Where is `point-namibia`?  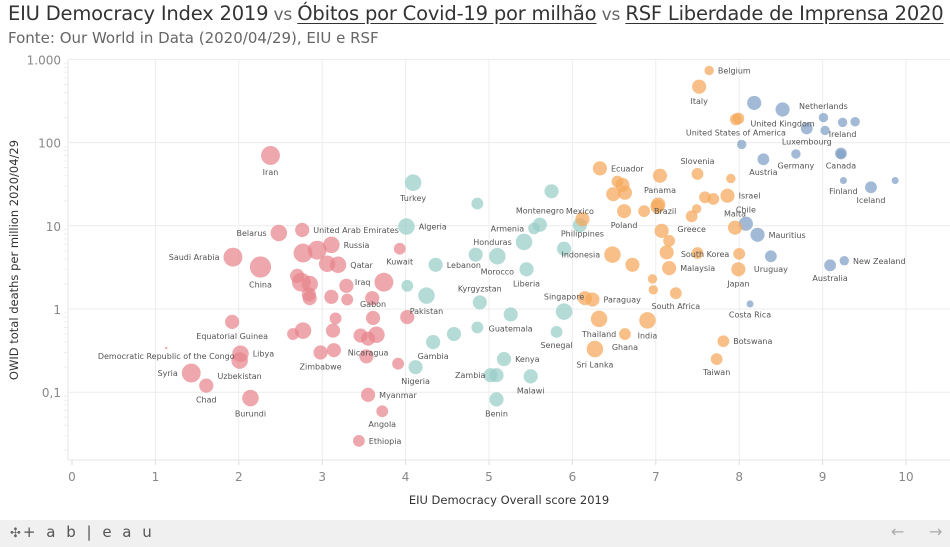 point-namibia is located at coordinates (653, 290).